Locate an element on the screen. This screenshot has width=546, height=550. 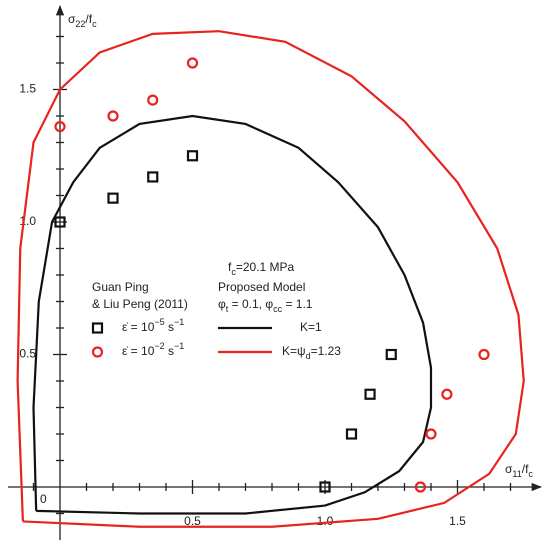
legend-header: & Liu Peng (2011) is located at coordinates (140, 304).